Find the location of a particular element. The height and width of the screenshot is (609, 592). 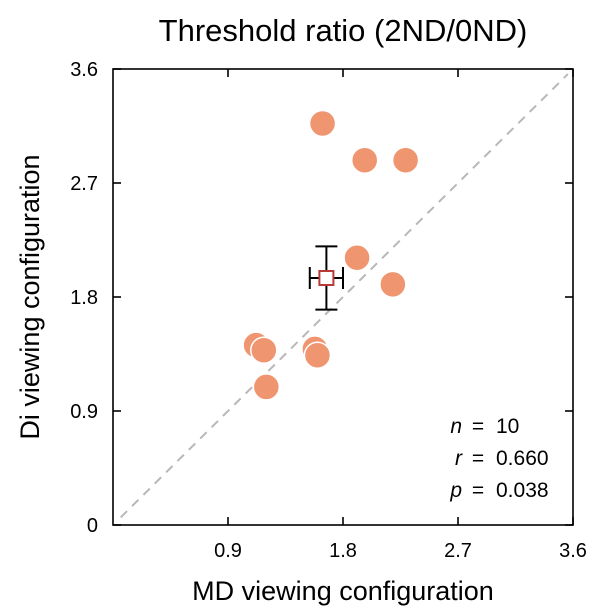

stat-variable: n is located at coordinates (456, 426).